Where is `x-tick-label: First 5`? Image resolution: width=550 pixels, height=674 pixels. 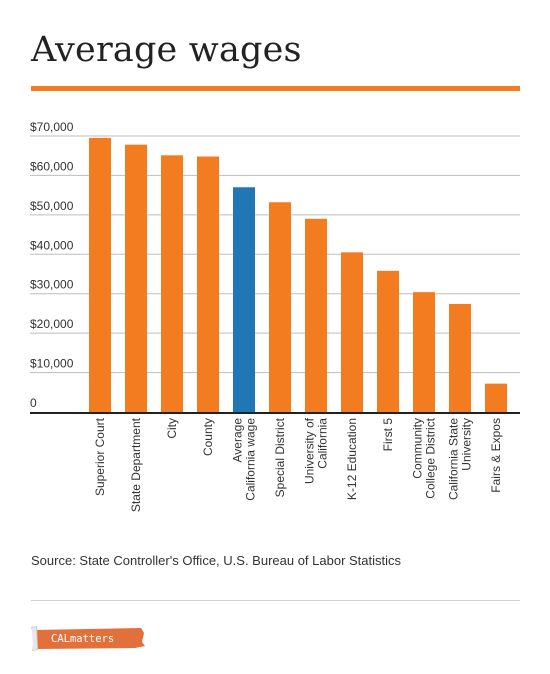 x-tick-label: First 5 is located at coordinates (388, 435).